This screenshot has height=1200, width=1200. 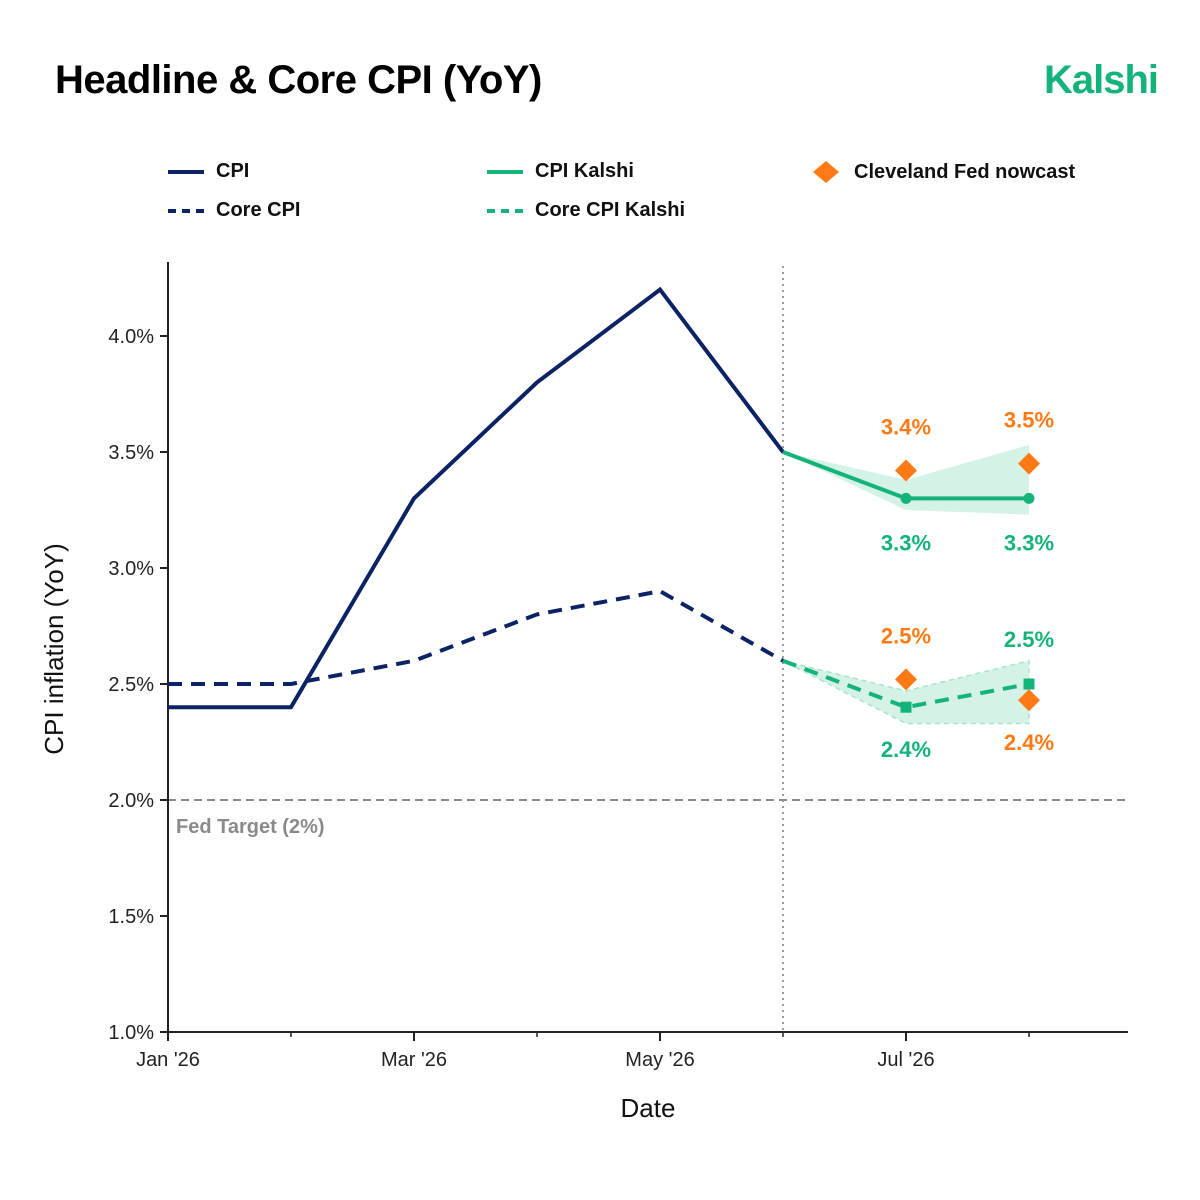 What do you see at coordinates (476, 637) in the screenshot?
I see `core-cpi-line` at bounding box center [476, 637].